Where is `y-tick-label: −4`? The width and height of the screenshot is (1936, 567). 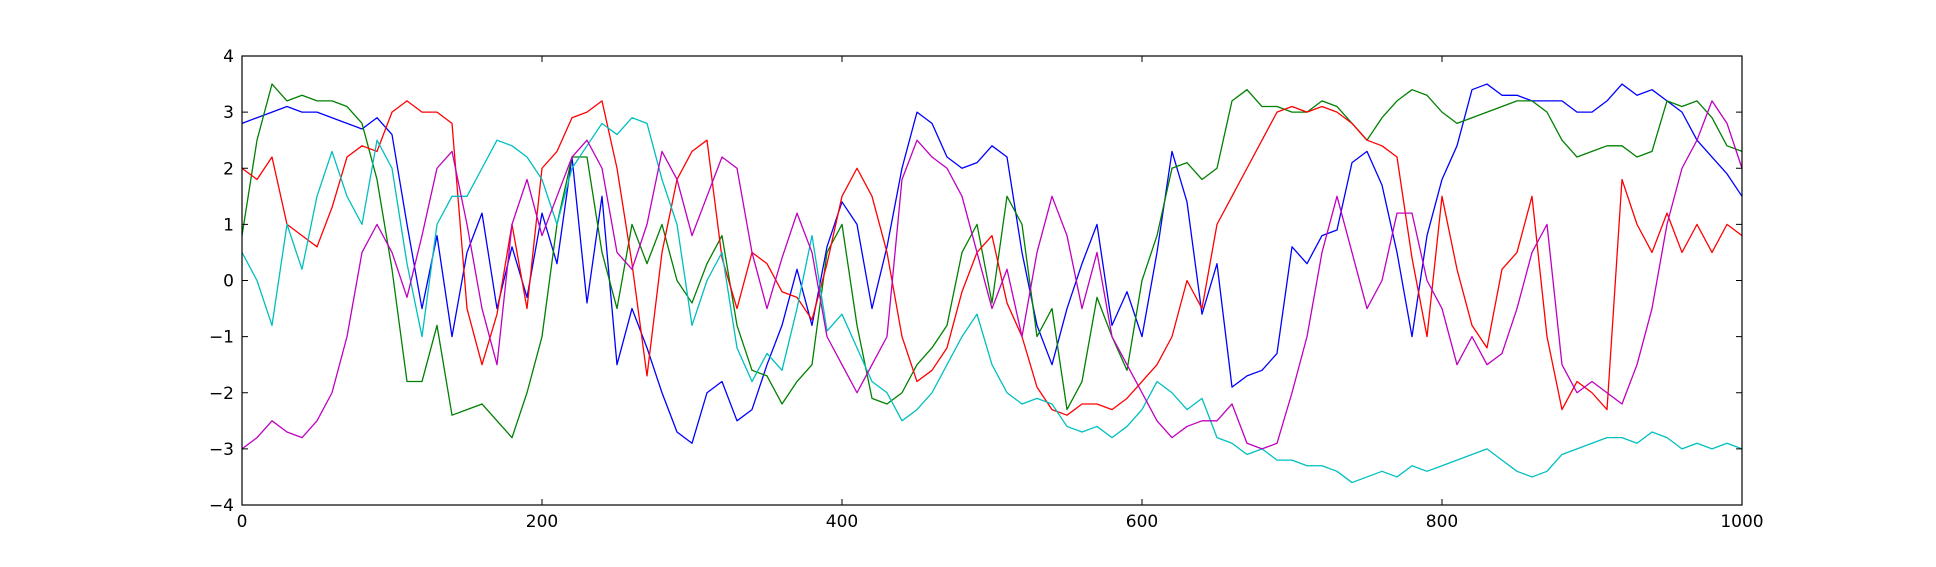
y-tick-label: −4 is located at coordinates (221, 506).